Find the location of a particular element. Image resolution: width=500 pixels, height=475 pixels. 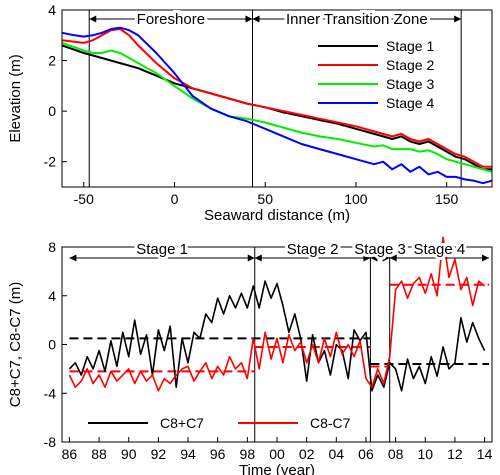

x-tick-label: 06 is located at coordinates (366, 454).